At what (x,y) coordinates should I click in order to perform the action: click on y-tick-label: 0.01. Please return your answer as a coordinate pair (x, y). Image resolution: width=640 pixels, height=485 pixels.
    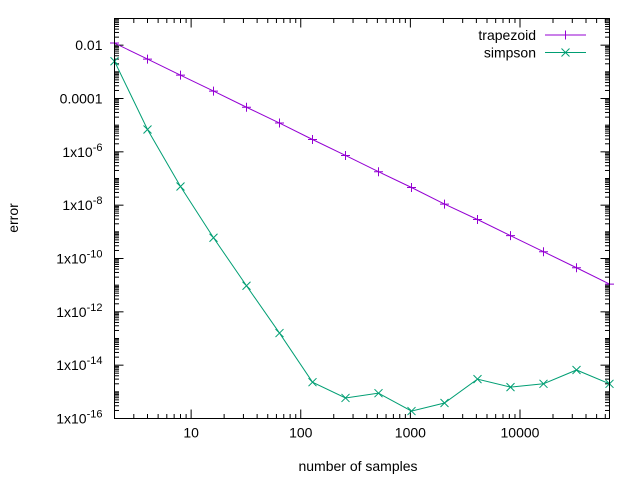
    Looking at the image, I should click on (88, 45).